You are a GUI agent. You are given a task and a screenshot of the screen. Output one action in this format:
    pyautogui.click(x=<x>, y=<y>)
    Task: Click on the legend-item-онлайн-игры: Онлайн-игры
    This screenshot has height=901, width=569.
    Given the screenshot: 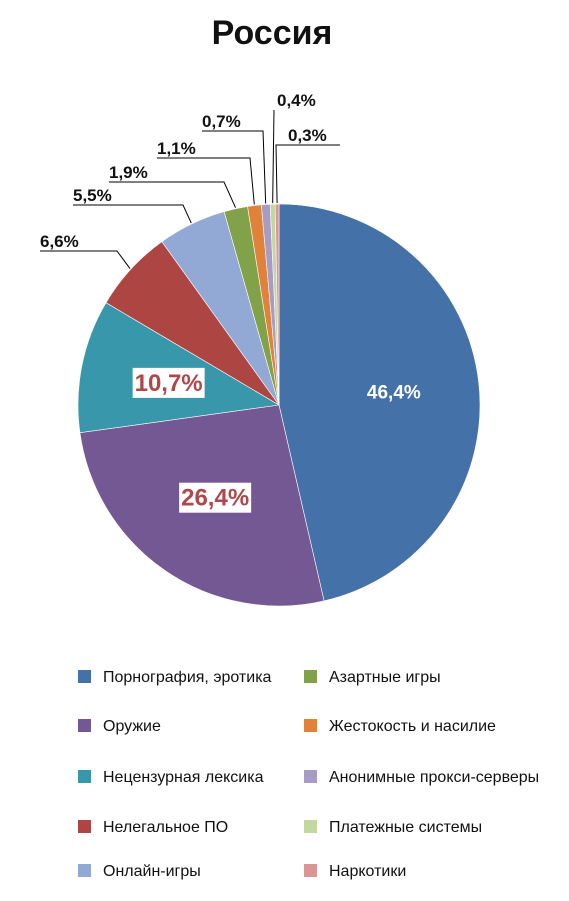 What is the action you would take?
    pyautogui.click(x=139, y=871)
    